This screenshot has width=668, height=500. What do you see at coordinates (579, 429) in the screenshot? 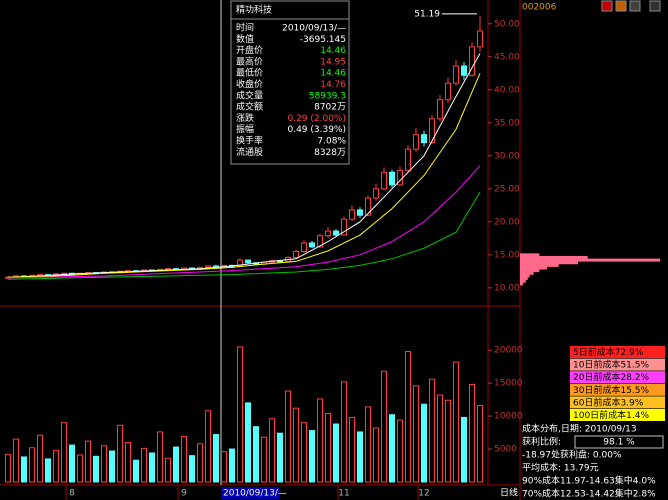
I see `chip-date: 成本分布,日期: 2010/09/13` at bounding box center [579, 429].